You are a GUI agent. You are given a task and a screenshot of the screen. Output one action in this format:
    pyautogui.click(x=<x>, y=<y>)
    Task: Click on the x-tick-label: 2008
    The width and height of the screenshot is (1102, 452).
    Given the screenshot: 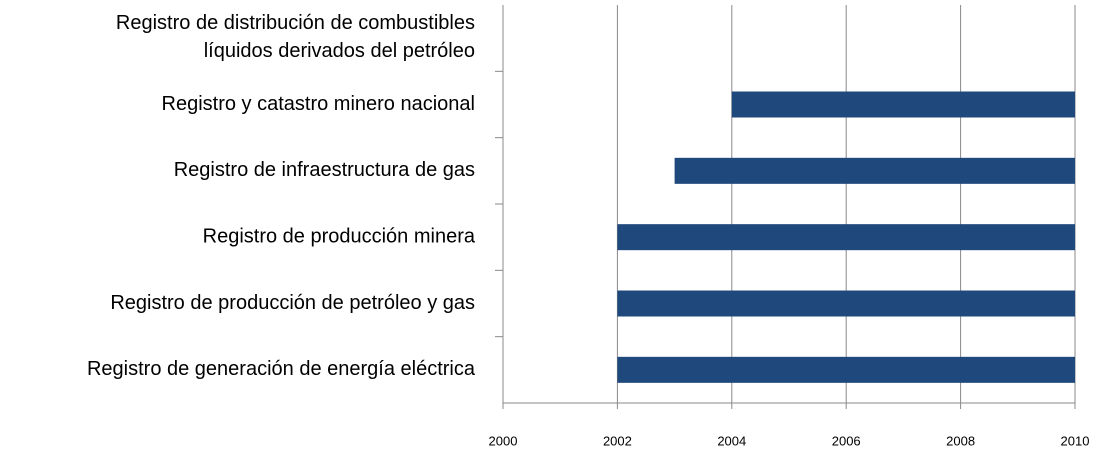 What is the action you would take?
    pyautogui.click(x=960, y=440)
    